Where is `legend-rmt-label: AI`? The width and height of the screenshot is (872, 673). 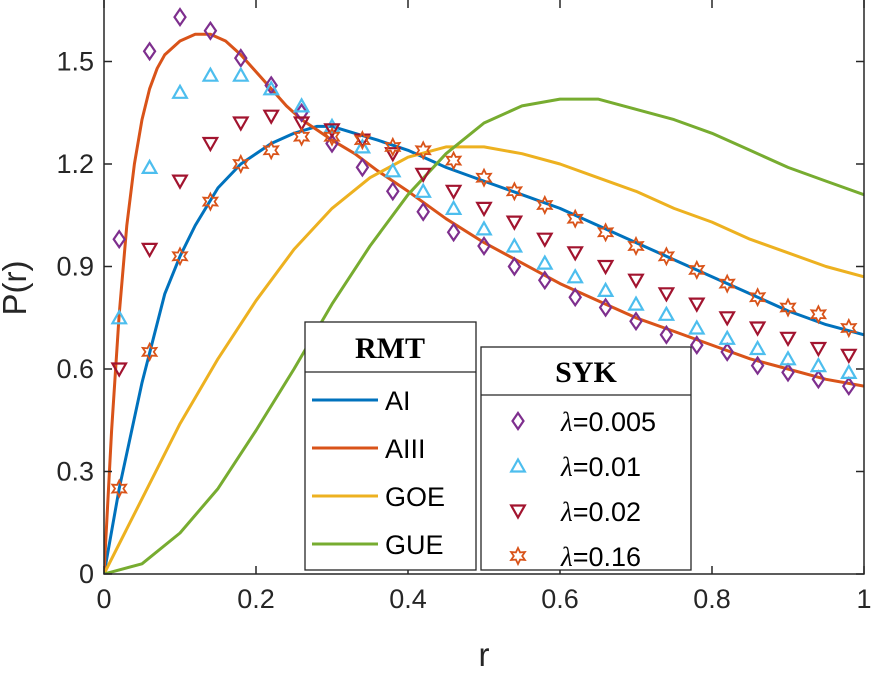 legend-rmt-label: AI is located at coordinates (398, 401).